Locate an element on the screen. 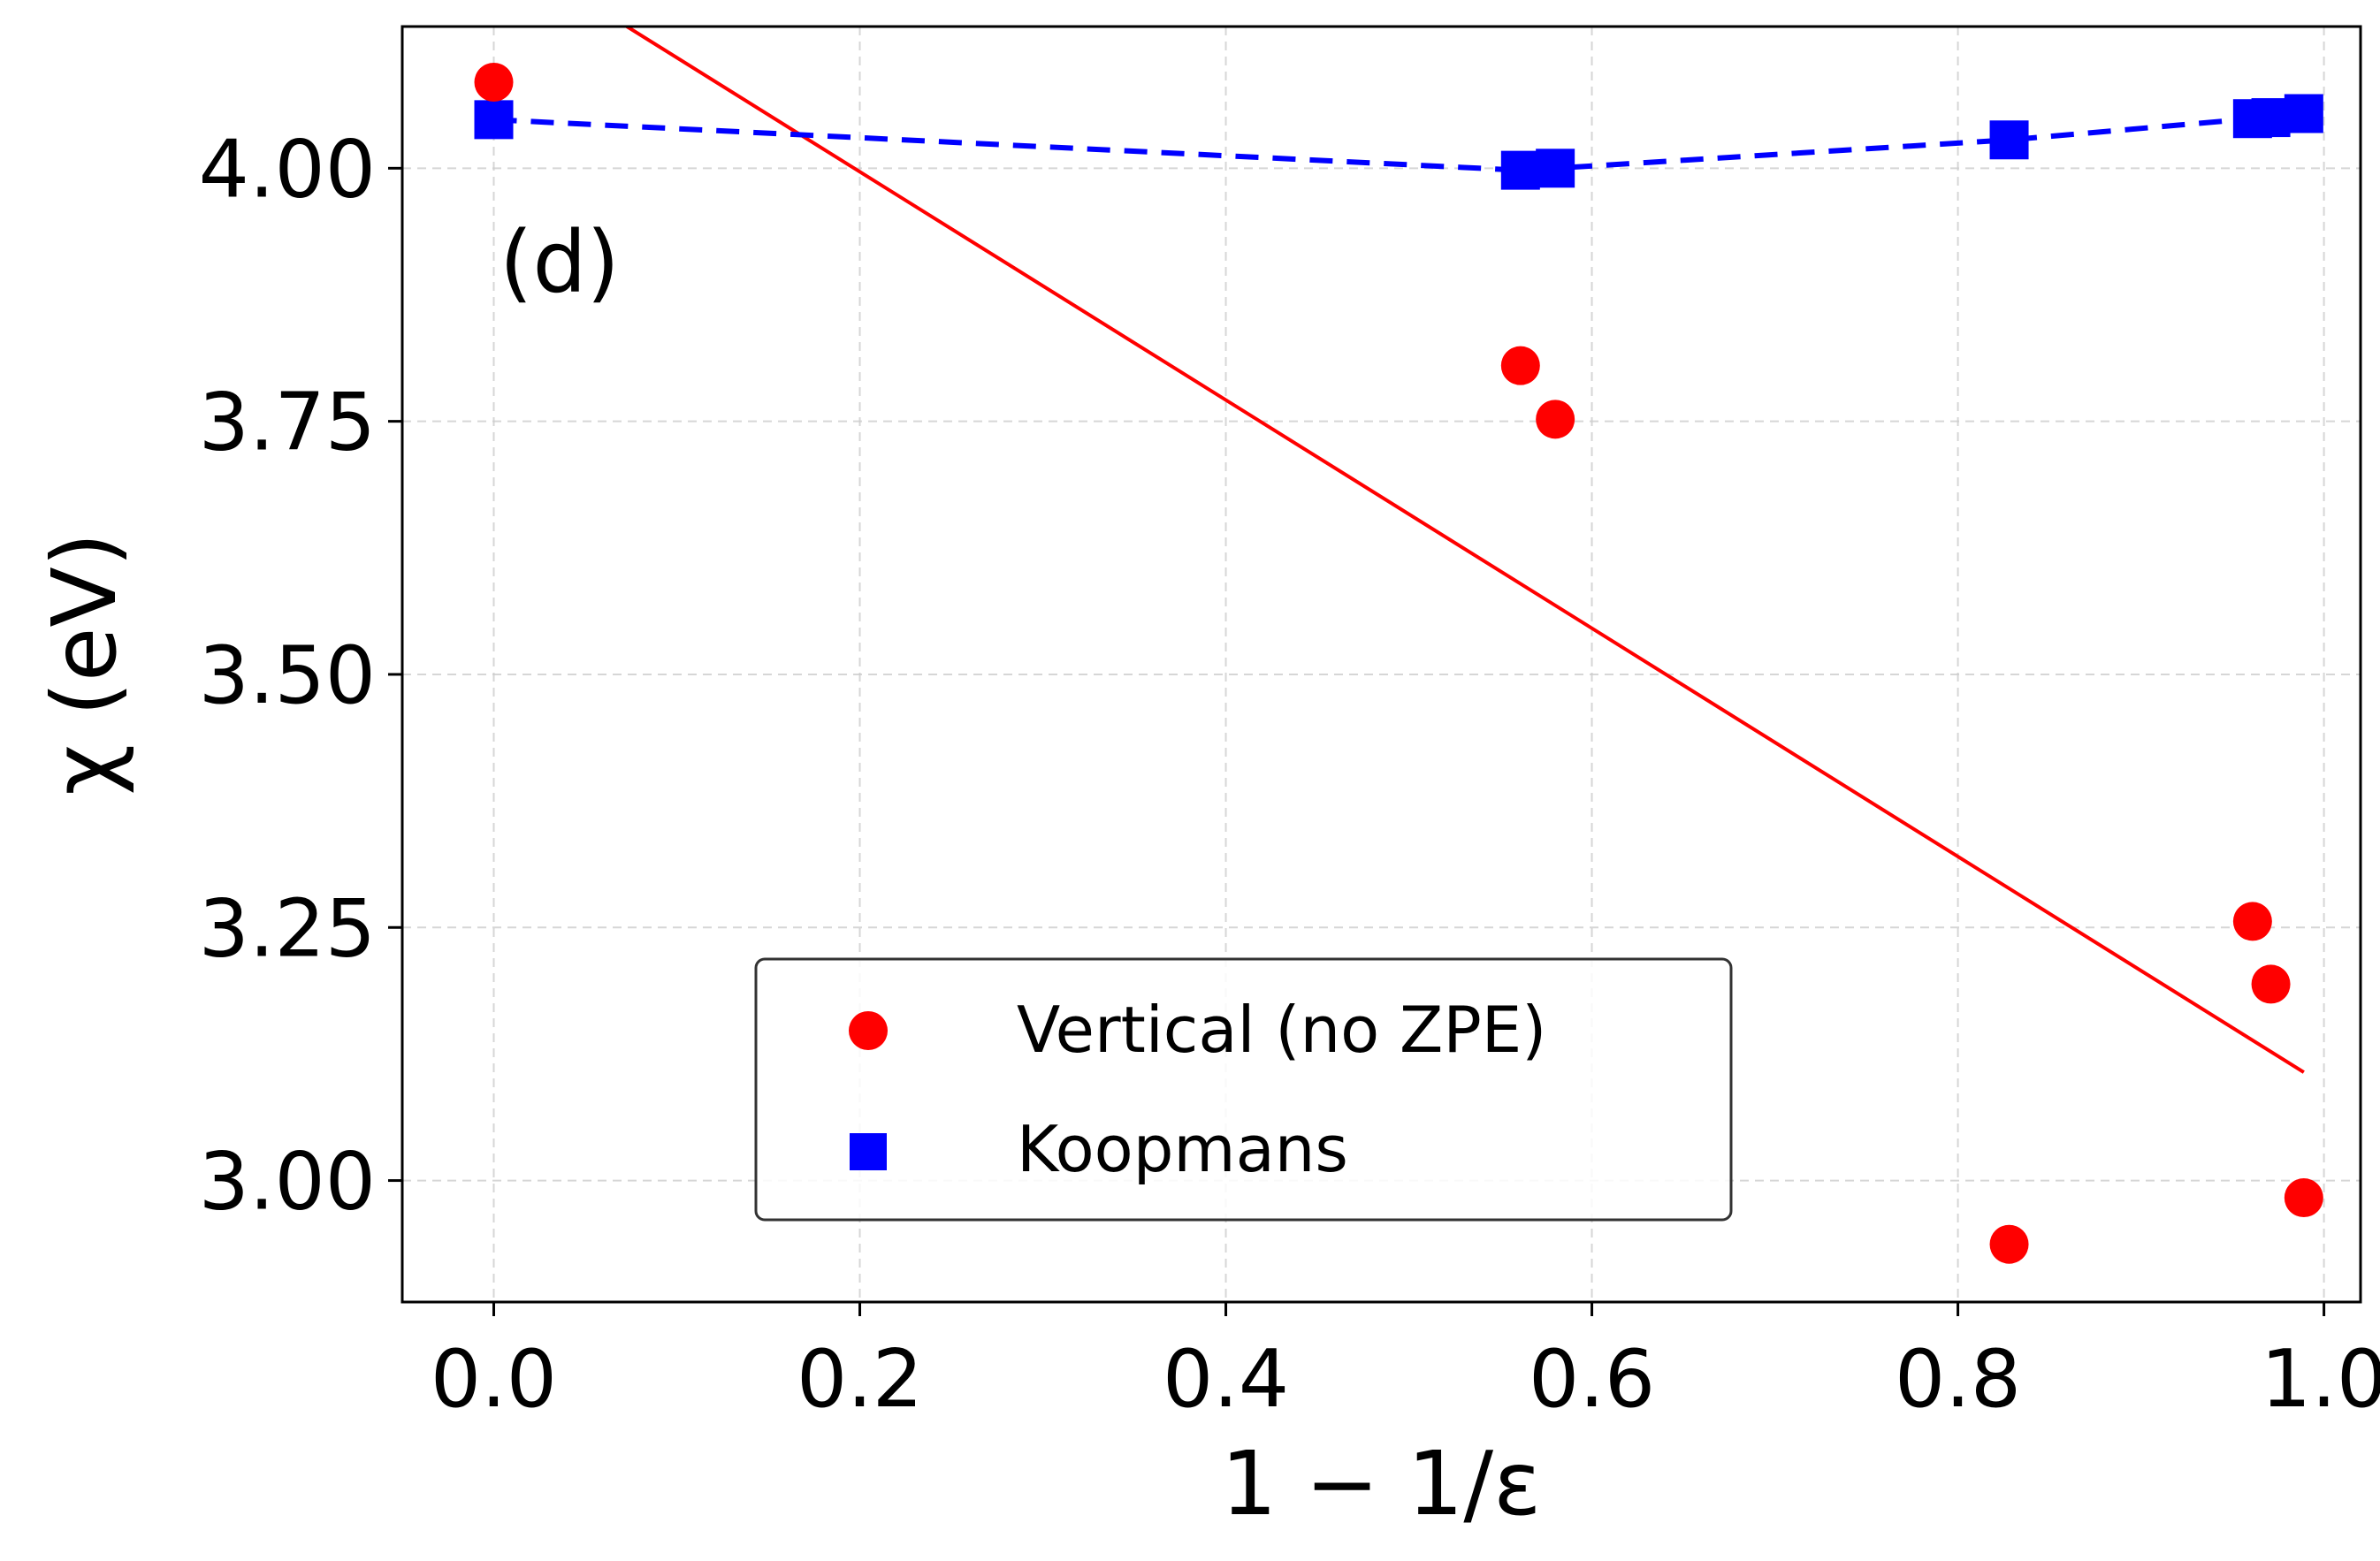  x-axis-title: 1 − 1/ε is located at coordinates (1381, 1483).